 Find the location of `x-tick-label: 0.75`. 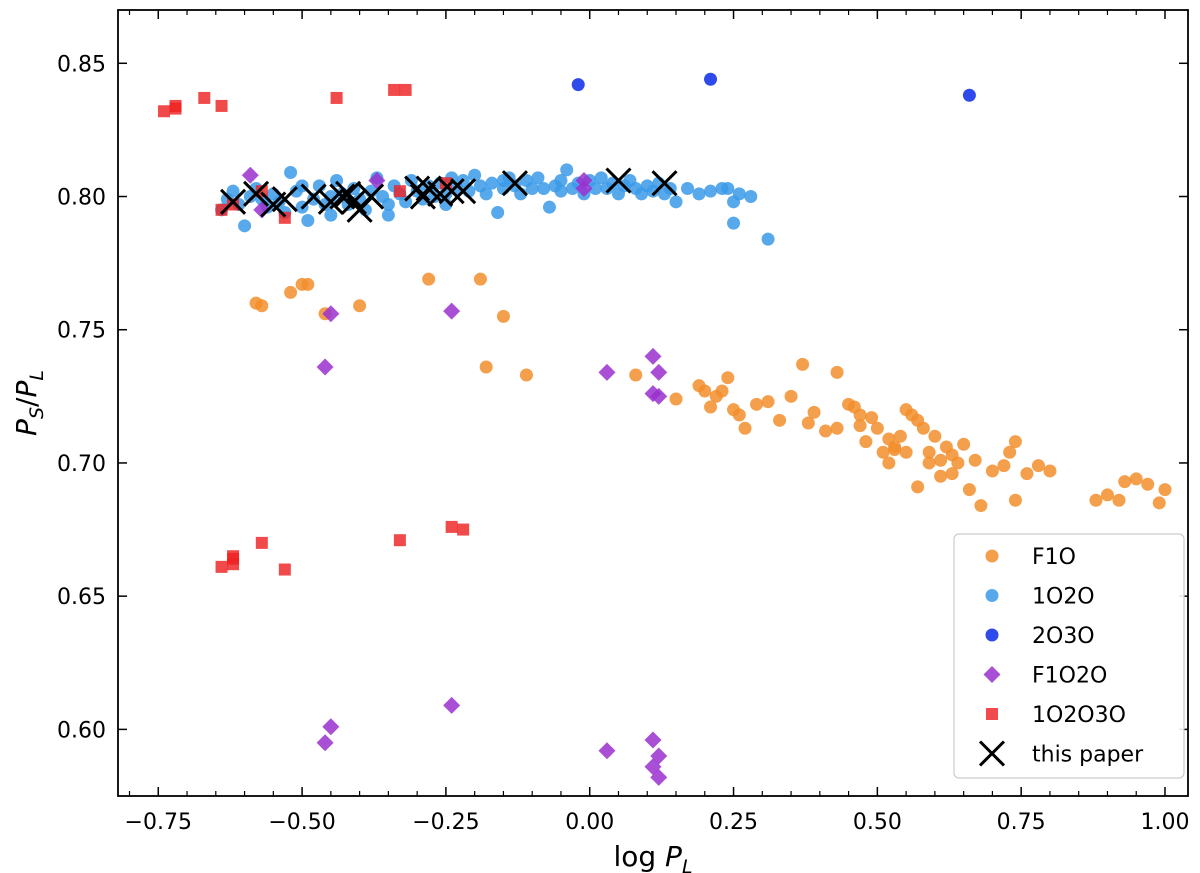

x-tick-label: 0.75 is located at coordinates (1021, 822).